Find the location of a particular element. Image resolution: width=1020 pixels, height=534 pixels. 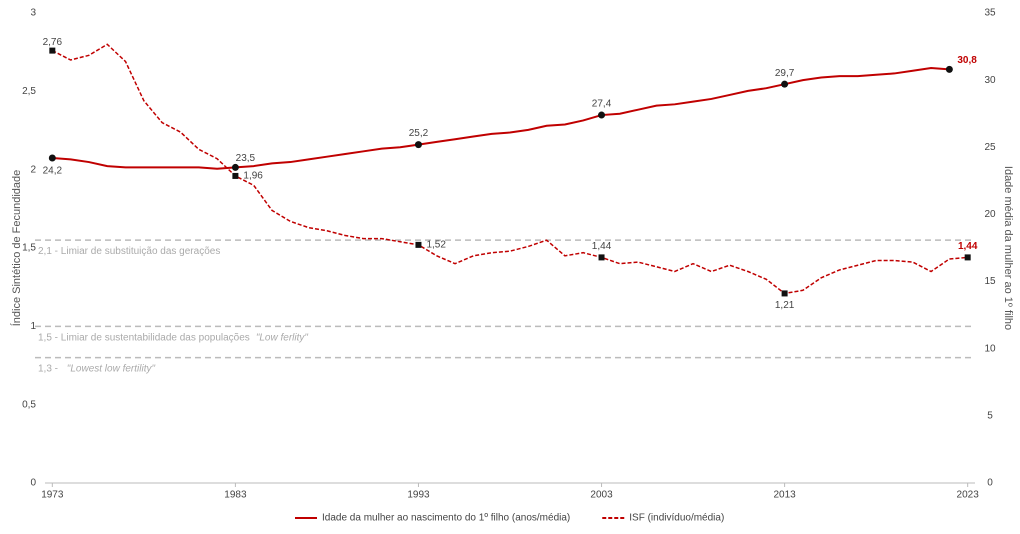

data-label: 1,21 is located at coordinates (785, 305).